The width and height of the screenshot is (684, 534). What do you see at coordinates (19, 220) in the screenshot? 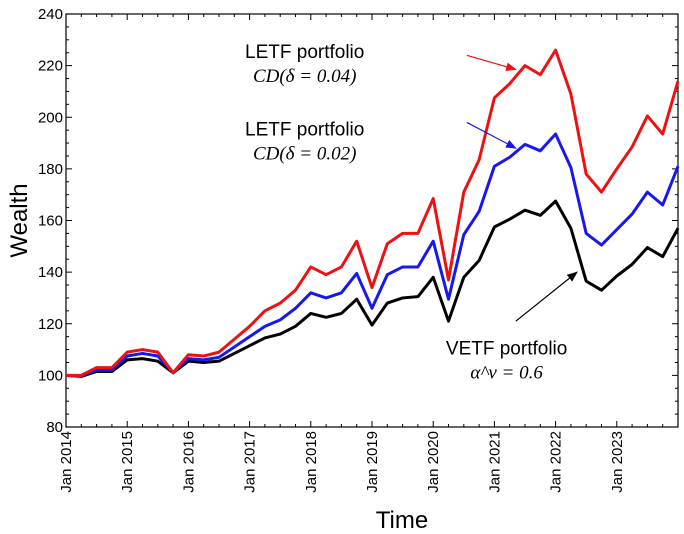
I see `y-axis-title: Wealth` at bounding box center [19, 220].